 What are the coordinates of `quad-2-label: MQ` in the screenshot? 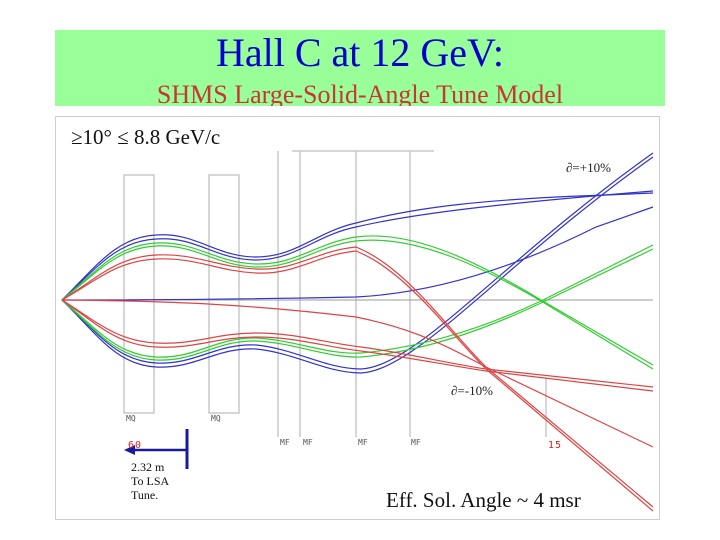 It's located at (216, 418).